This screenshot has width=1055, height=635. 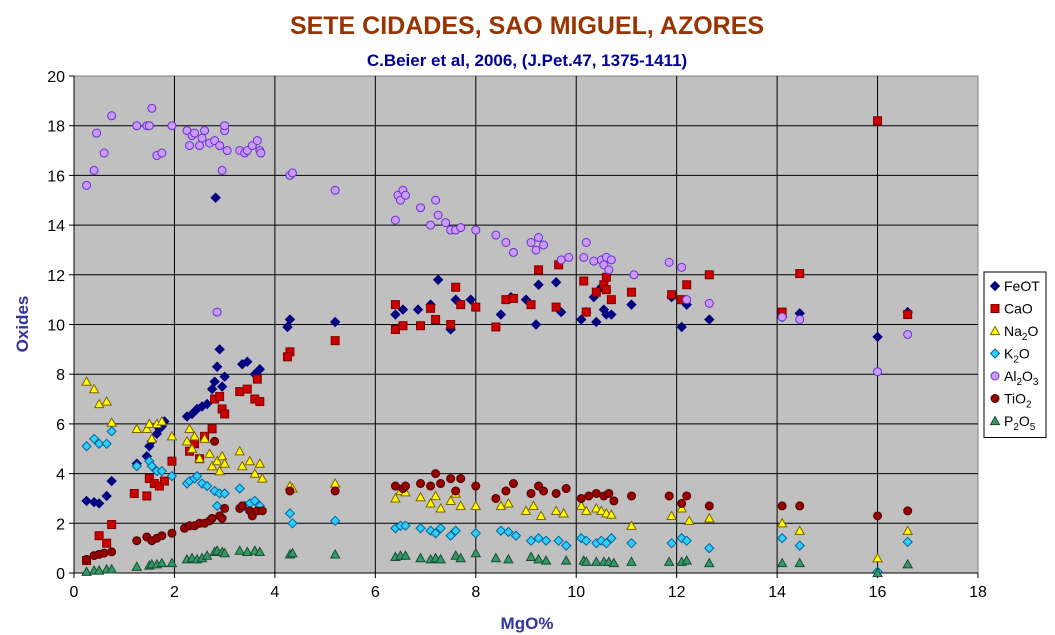 I want to click on y-tick-label: 6, so click(x=60, y=425).